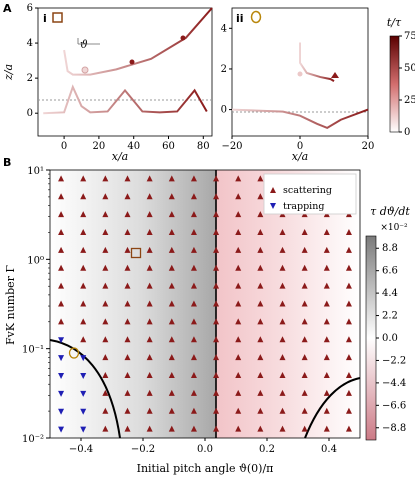  Describe the element at coordinates (85, 70) in the screenshot. I see `trajectory-start-point` at that location.